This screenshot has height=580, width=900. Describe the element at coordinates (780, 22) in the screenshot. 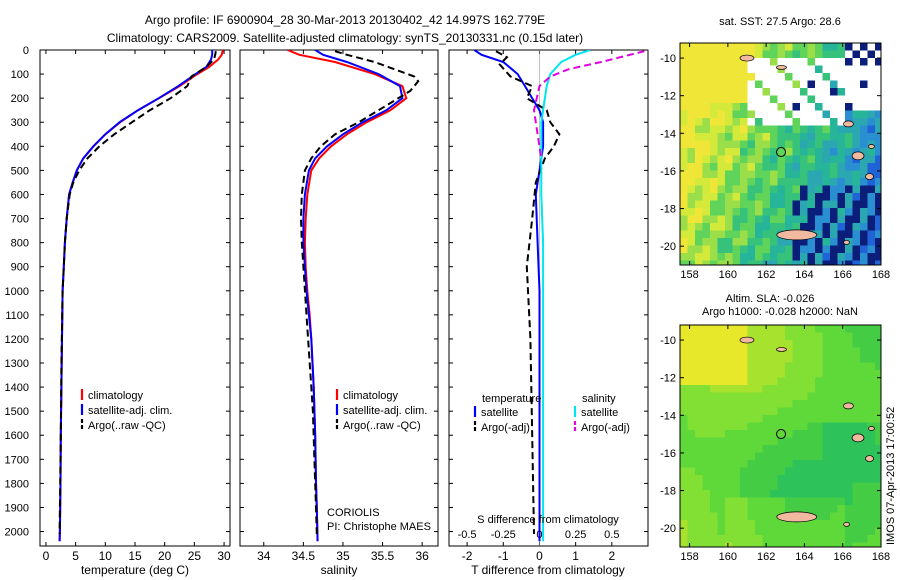

I see `sst-map-title: sat. SST: 27.5 Argo: 28.6` at that location.